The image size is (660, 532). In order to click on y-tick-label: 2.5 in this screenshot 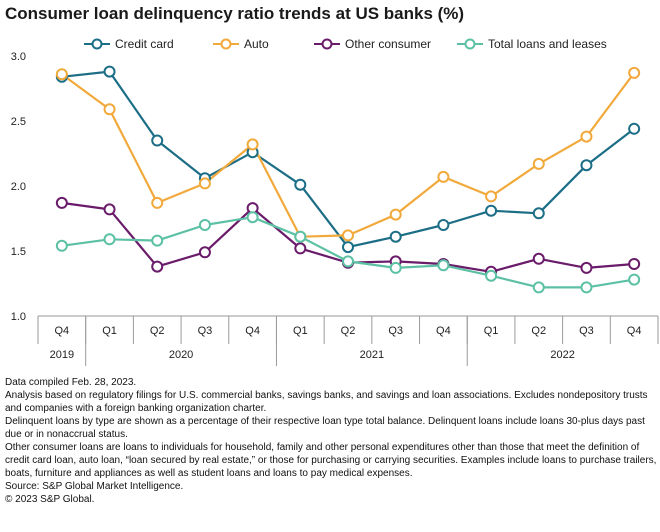, I will do `click(18, 122)`.